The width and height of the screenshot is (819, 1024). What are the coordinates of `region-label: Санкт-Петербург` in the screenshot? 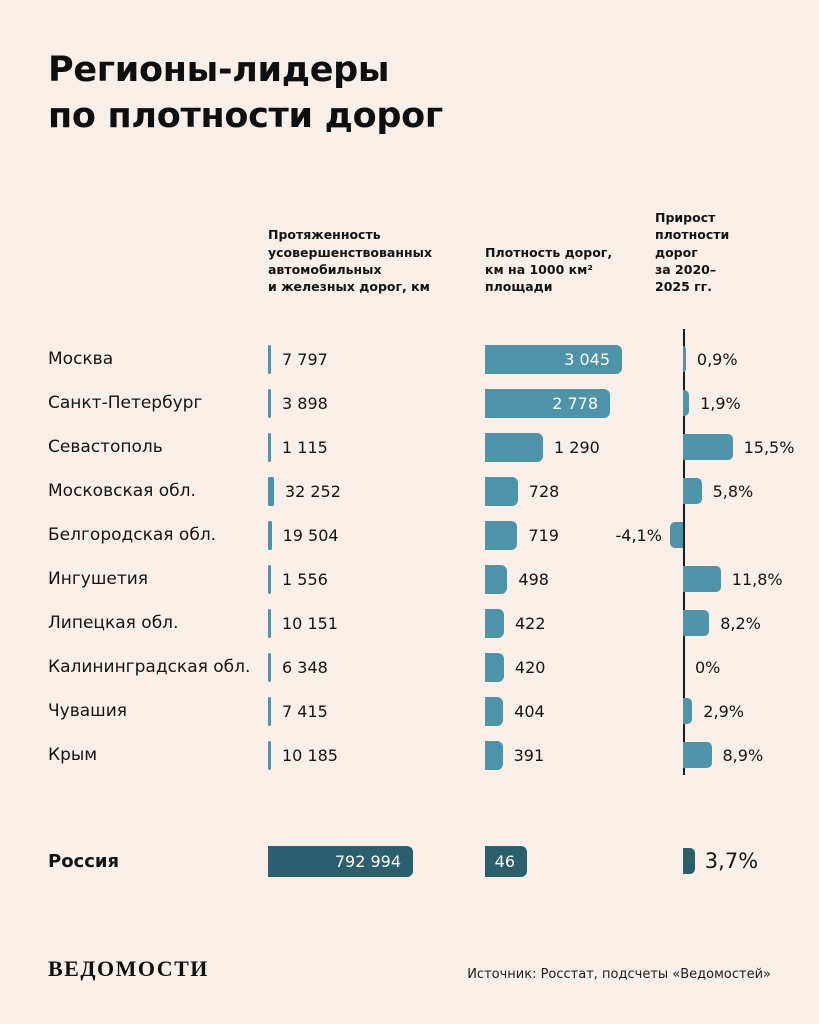 It's located at (125, 403).